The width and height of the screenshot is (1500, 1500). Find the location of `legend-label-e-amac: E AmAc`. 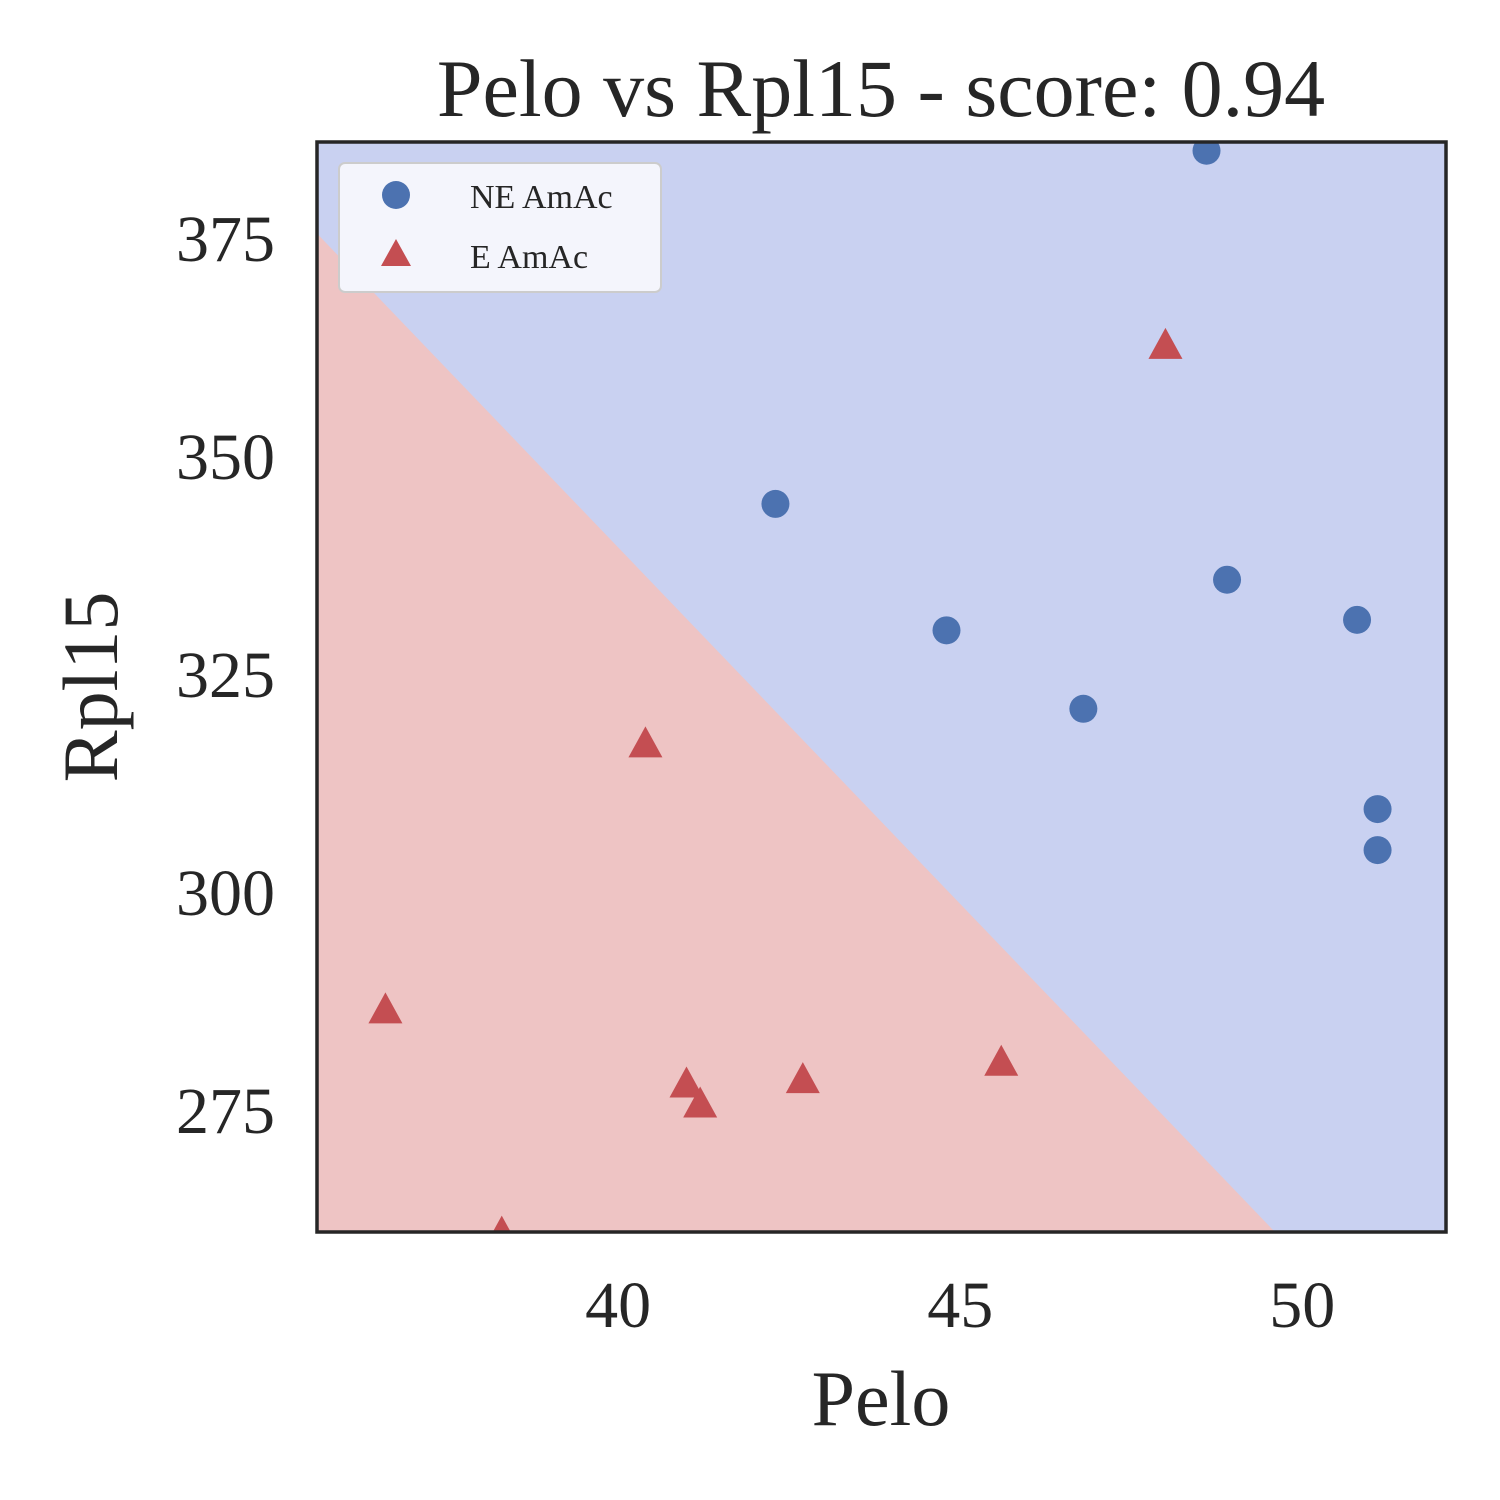

legend-label-e-amac: E AmAc is located at coordinates (529, 257).